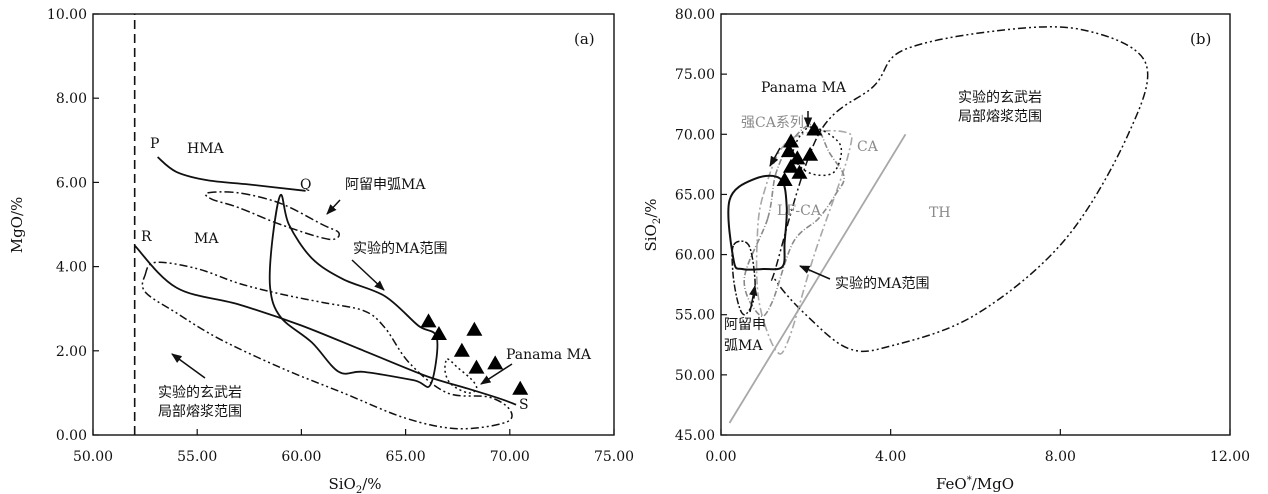 This screenshot has width=1268, height=494. What do you see at coordinates (200, 411) in the screenshot?
I see `label-basalt-line2: 局部熔浆范围` at bounding box center [200, 411].